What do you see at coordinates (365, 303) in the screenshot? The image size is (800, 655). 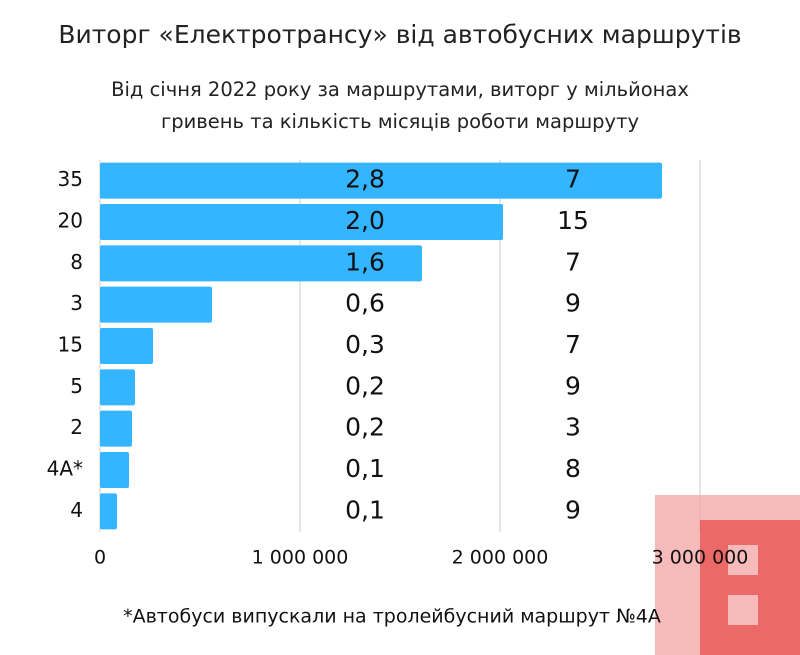 I see `value-label: 0,6` at bounding box center [365, 303].